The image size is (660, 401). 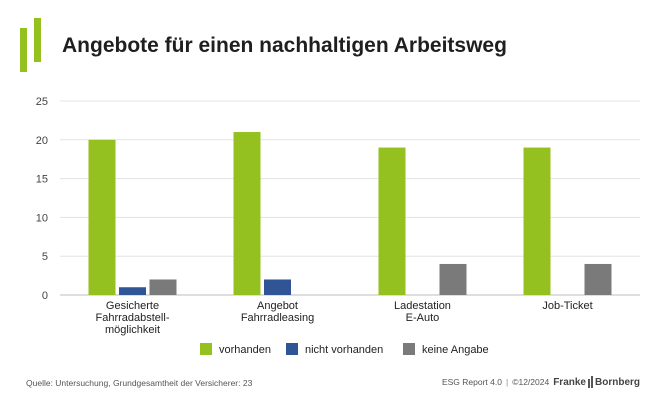 I want to click on x-tick-label: Job-Ticket, so click(x=567, y=306).